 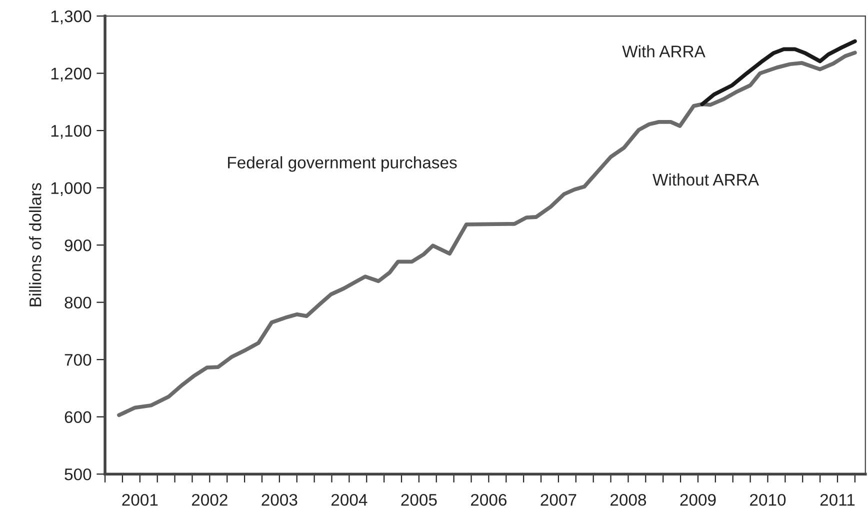 I want to click on y-tick-label: 1,300, so click(x=71, y=17).